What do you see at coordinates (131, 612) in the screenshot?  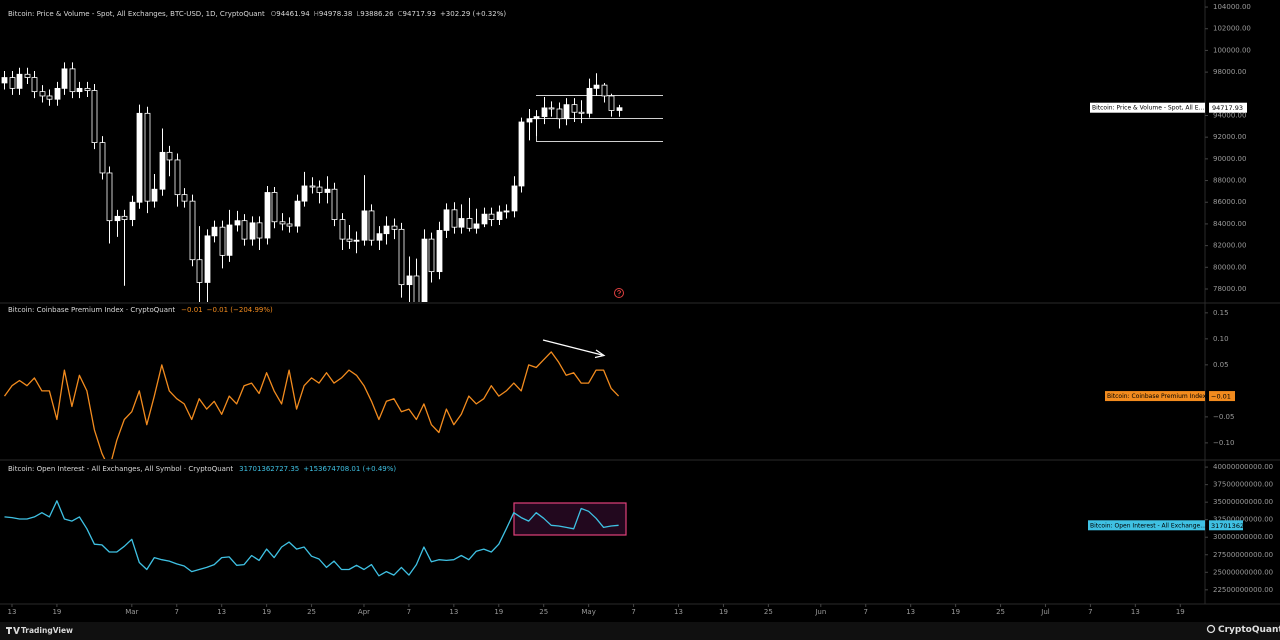 I see `x-tick-label: Mar` at bounding box center [131, 612].